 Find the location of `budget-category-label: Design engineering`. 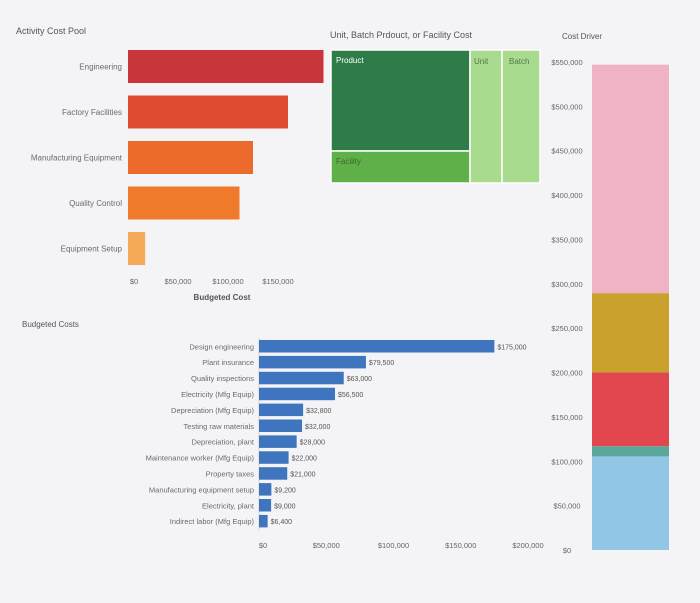

budget-category-label: Design engineering is located at coordinates (221, 346).